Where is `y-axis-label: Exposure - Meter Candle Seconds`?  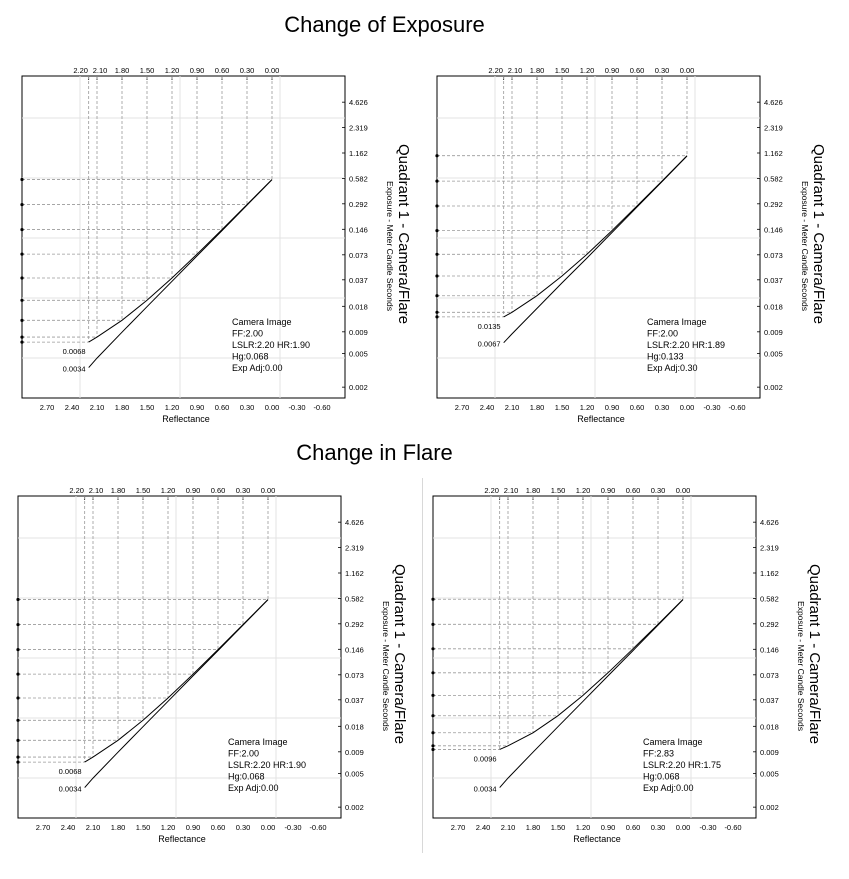 y-axis-label: Exposure - Meter Candle Seconds is located at coordinates (805, 246).